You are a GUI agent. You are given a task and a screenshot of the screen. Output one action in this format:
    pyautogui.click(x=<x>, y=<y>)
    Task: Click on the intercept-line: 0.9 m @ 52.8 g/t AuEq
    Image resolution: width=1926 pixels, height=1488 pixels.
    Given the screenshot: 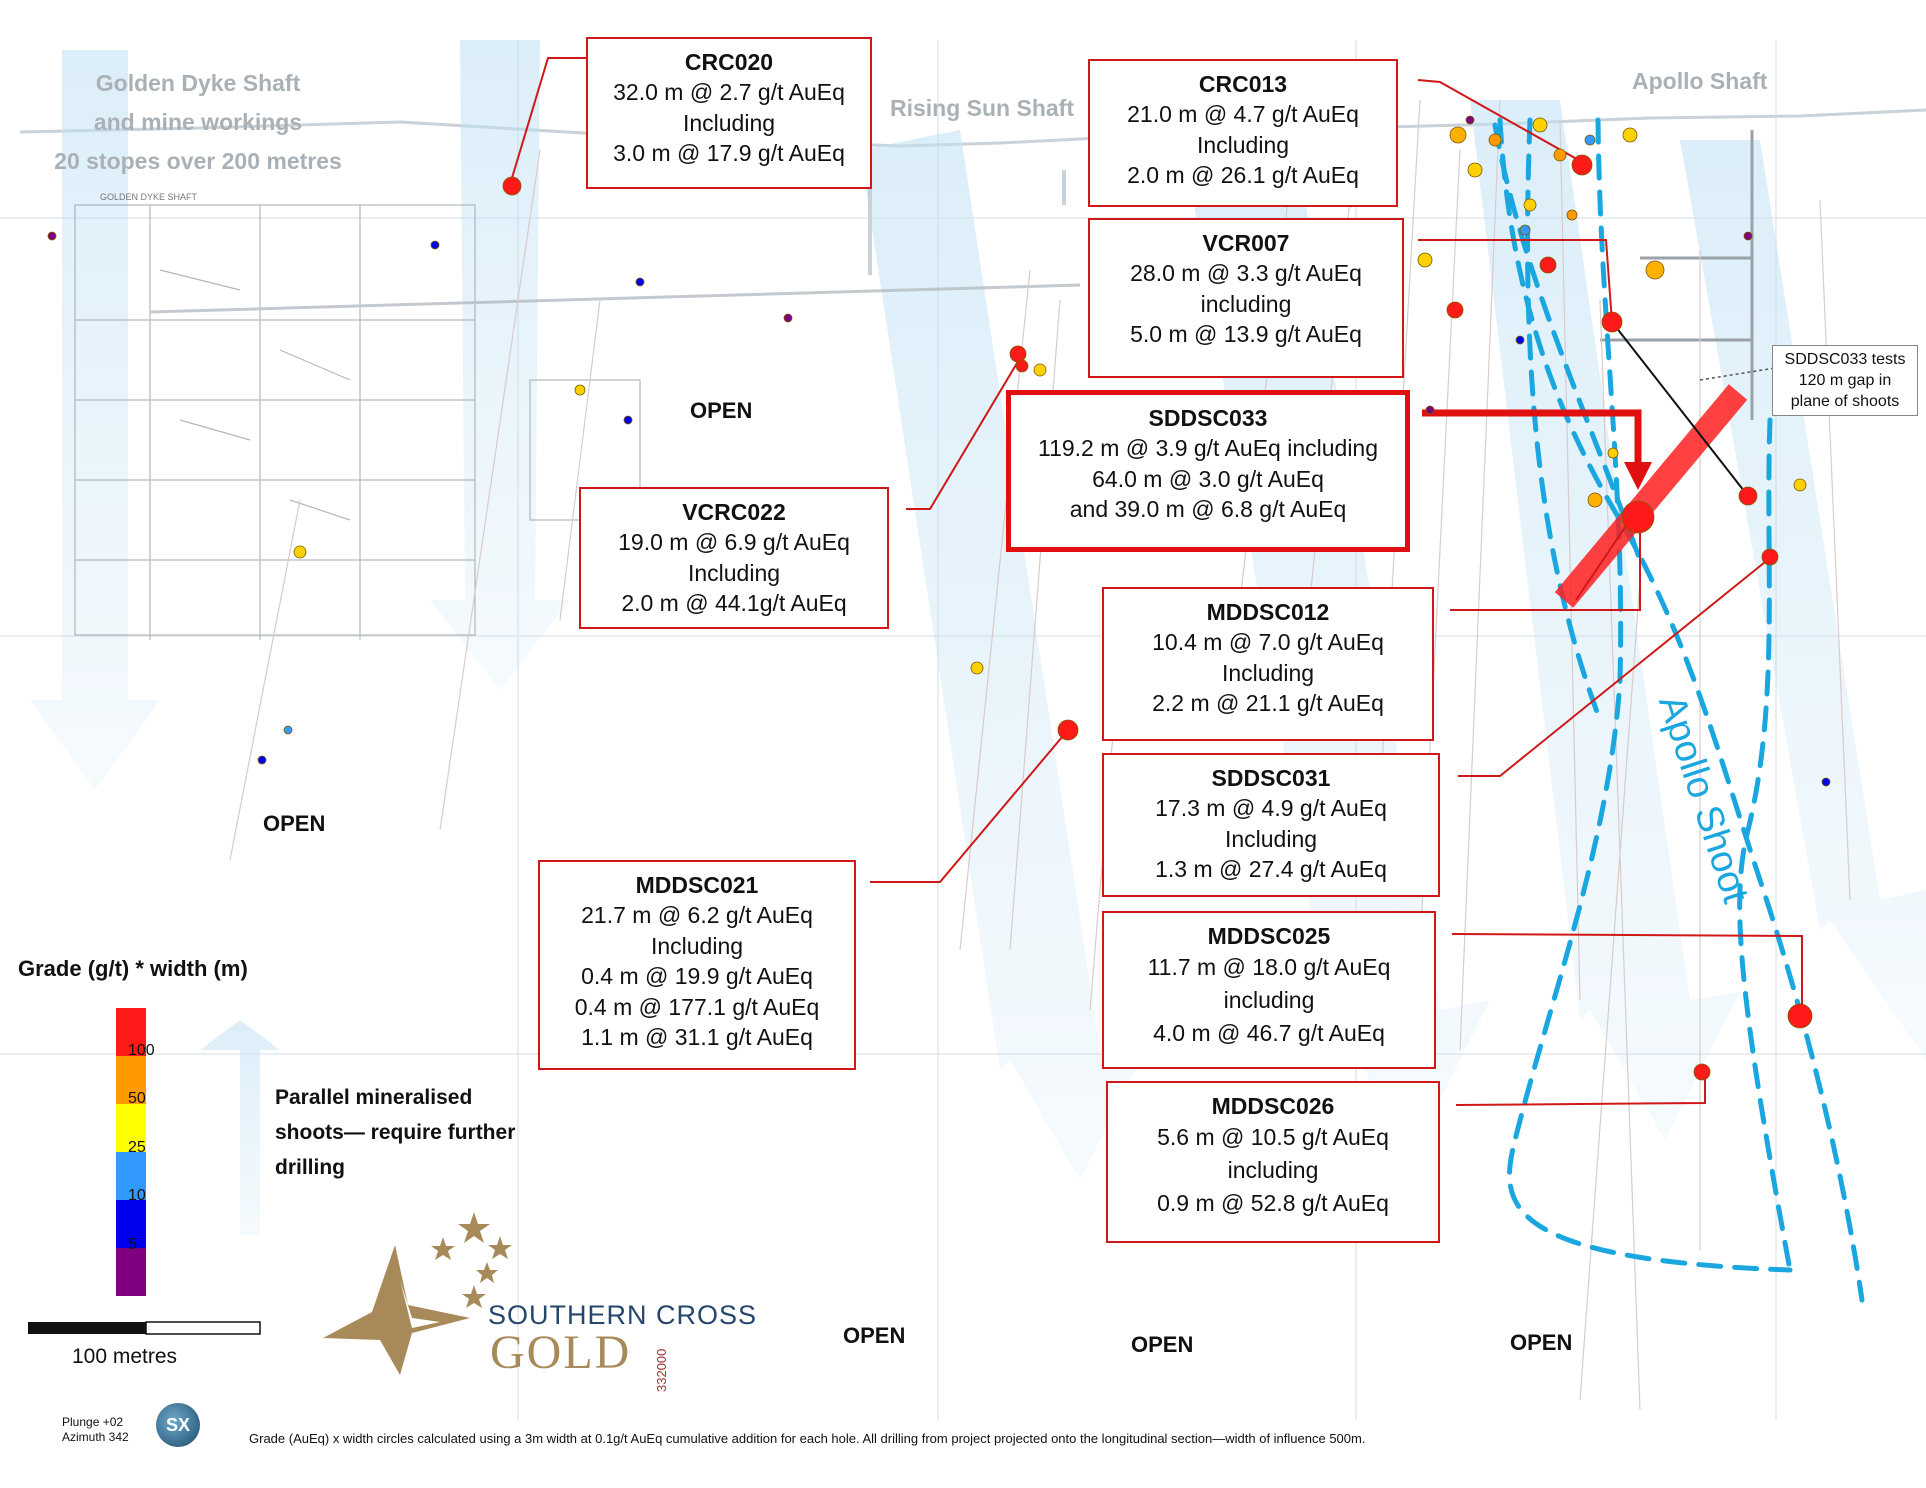 What is the action you would take?
    pyautogui.click(x=1273, y=1203)
    